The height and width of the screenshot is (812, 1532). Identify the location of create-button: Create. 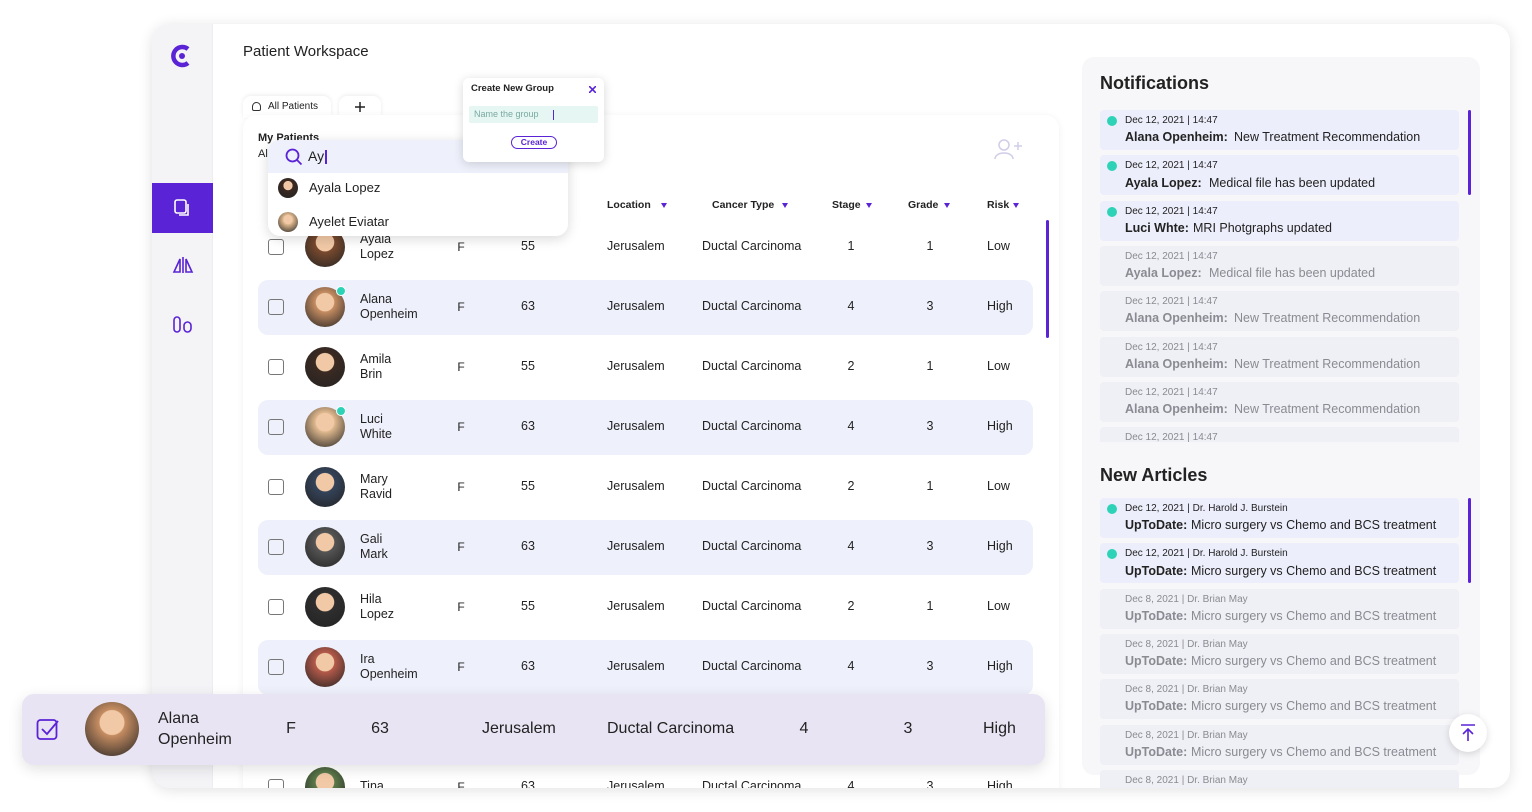
(534, 142).